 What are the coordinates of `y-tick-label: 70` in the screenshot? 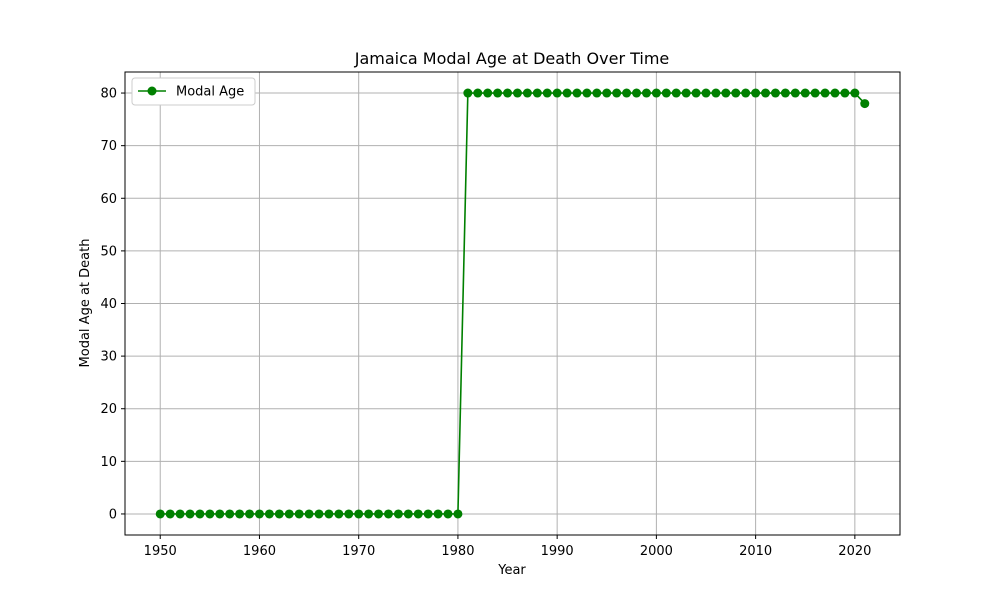 It's located at (108, 146).